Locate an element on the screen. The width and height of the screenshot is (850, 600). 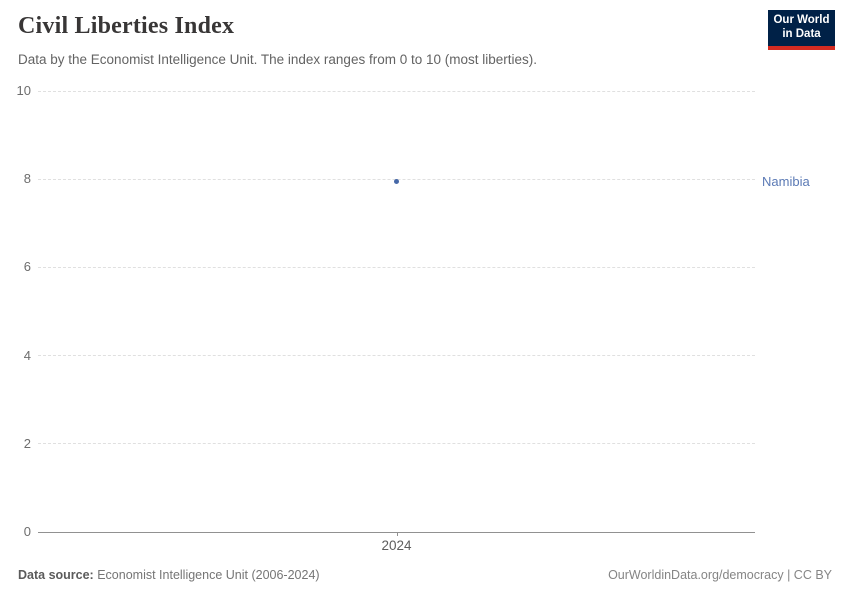
y-axis-tick-label: 4 is located at coordinates (27, 355).